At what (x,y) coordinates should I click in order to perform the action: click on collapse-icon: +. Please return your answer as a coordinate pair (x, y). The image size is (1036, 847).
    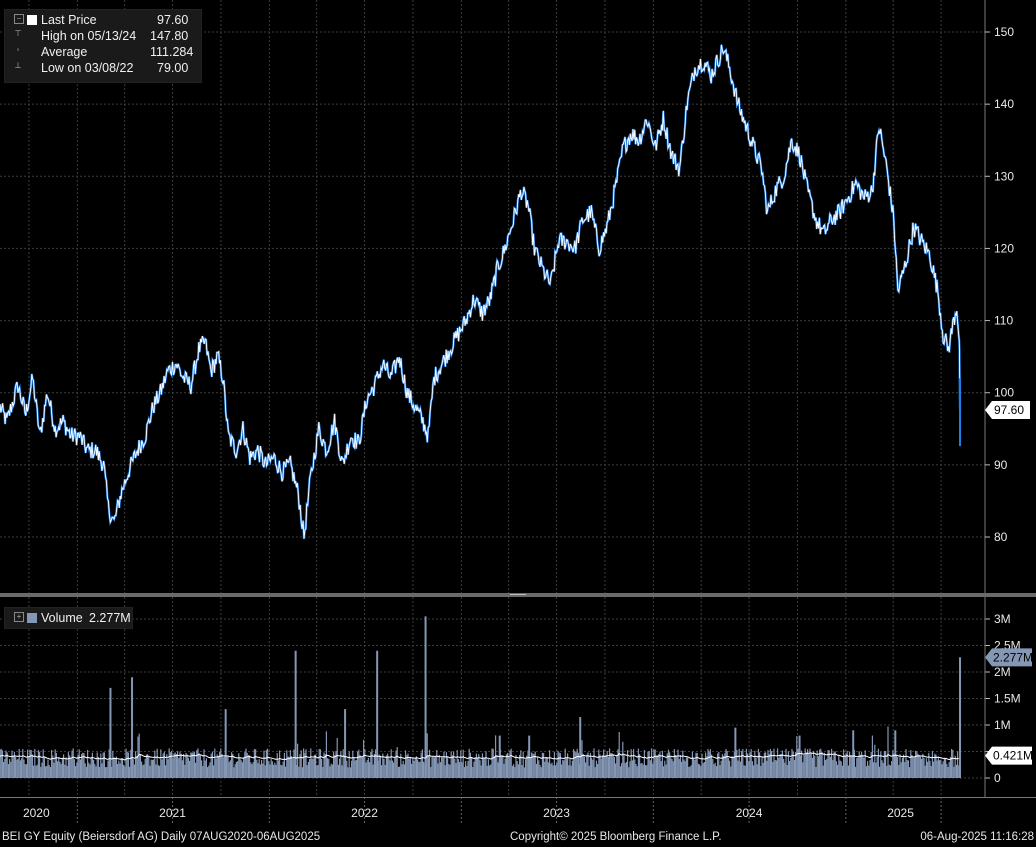
    Looking at the image, I should click on (19, 617).